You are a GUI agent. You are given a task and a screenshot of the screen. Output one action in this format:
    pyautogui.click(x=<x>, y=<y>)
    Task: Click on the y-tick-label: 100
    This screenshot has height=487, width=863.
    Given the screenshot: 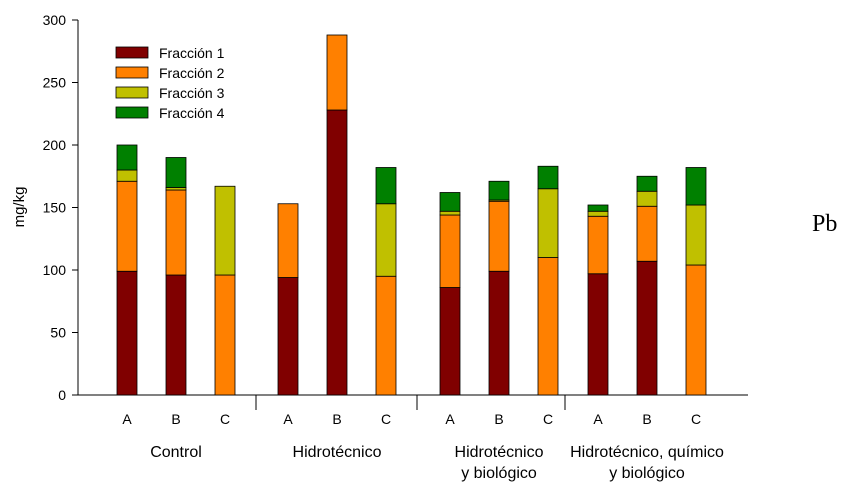 What is the action you would take?
    pyautogui.click(x=55, y=270)
    